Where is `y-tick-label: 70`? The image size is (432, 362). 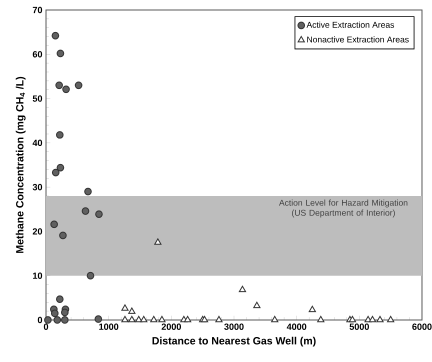 y-tick-label: 70 is located at coordinates (37, 10).